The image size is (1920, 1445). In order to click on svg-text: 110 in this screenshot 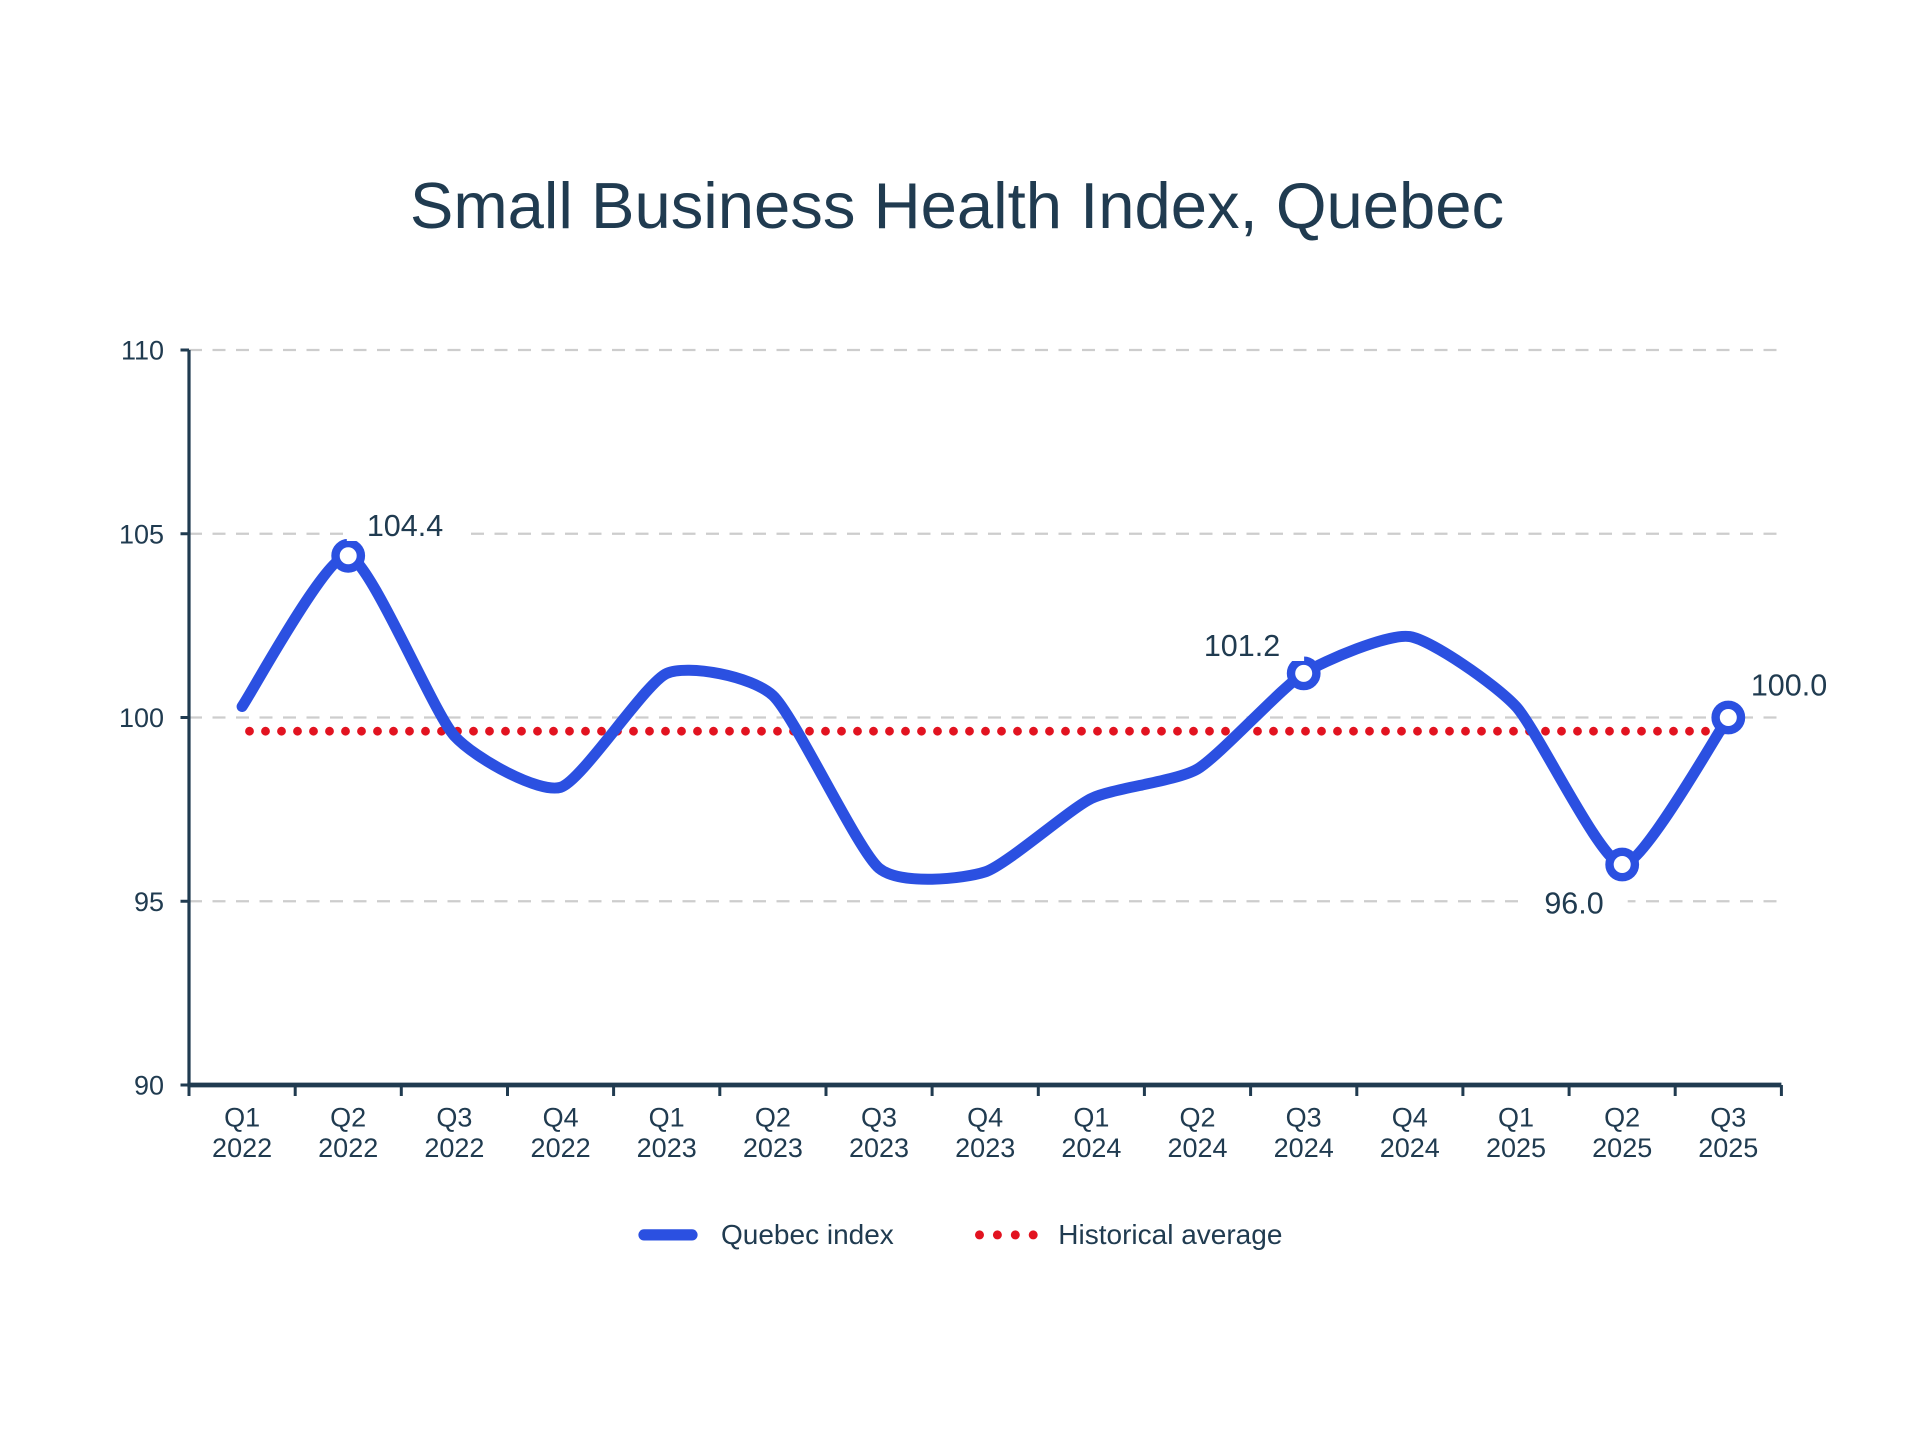, I will do `click(142, 351)`.